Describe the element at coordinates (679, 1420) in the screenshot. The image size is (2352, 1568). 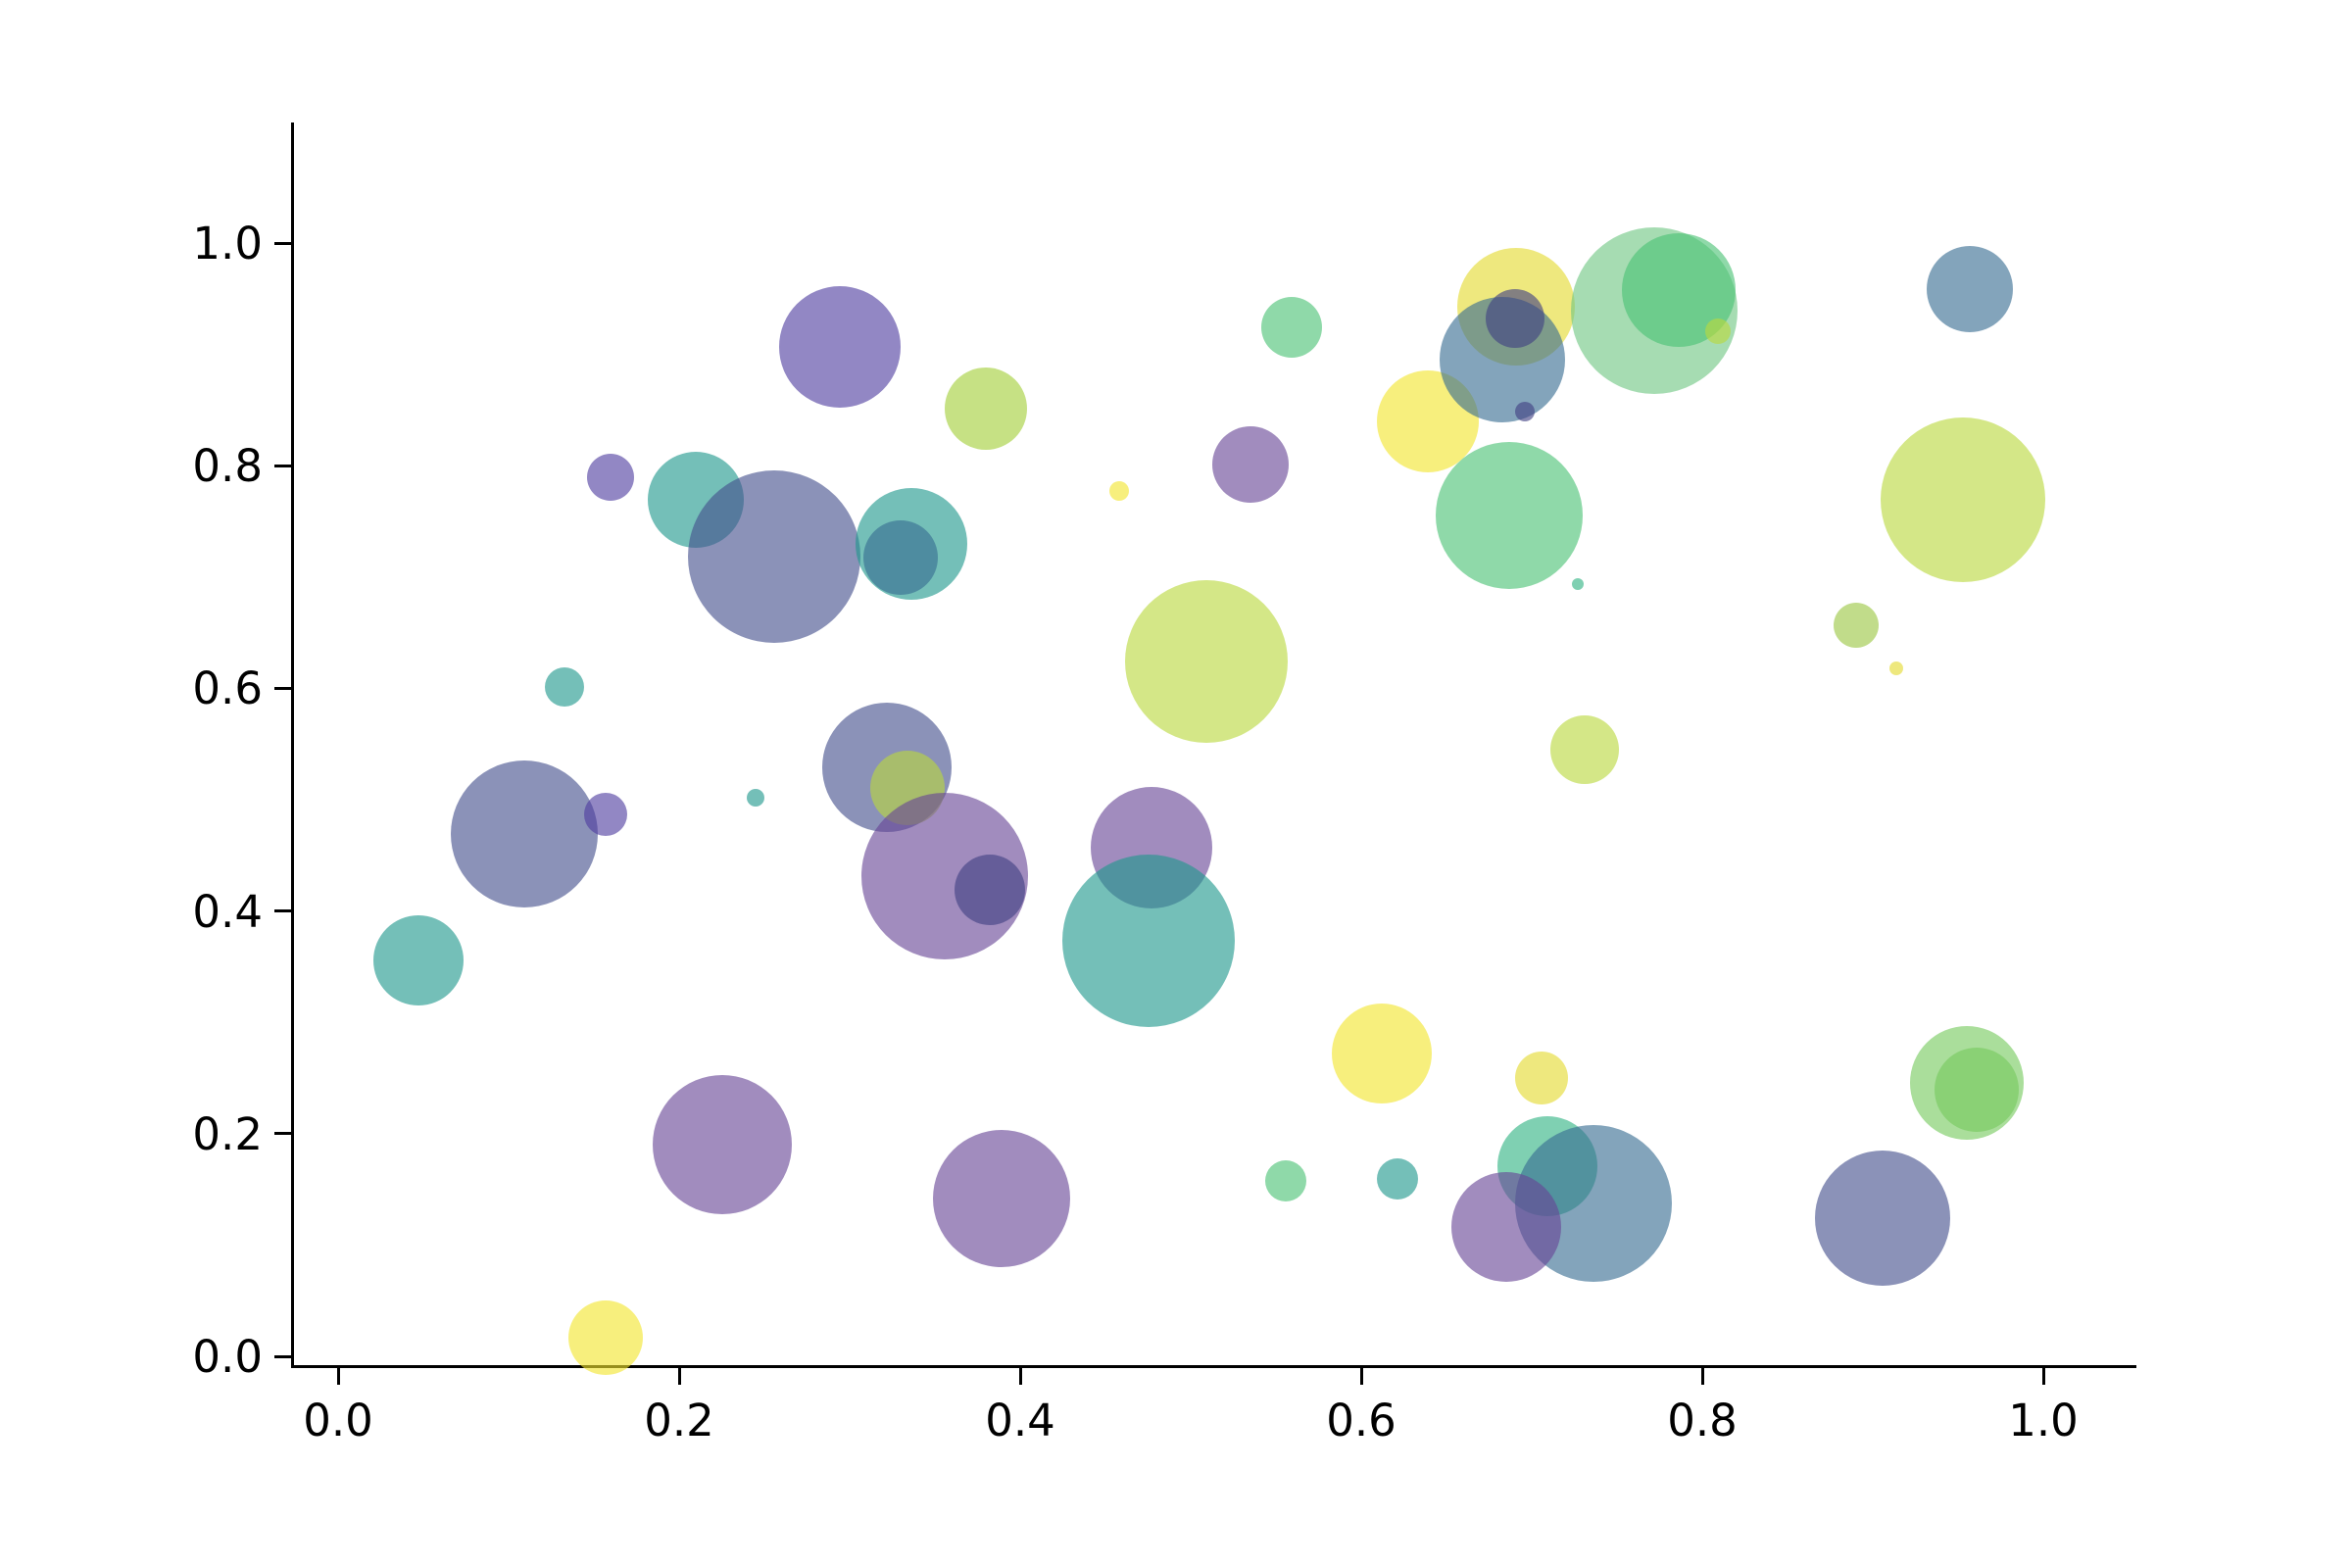
I see `x-tick-label: 0.2` at that location.